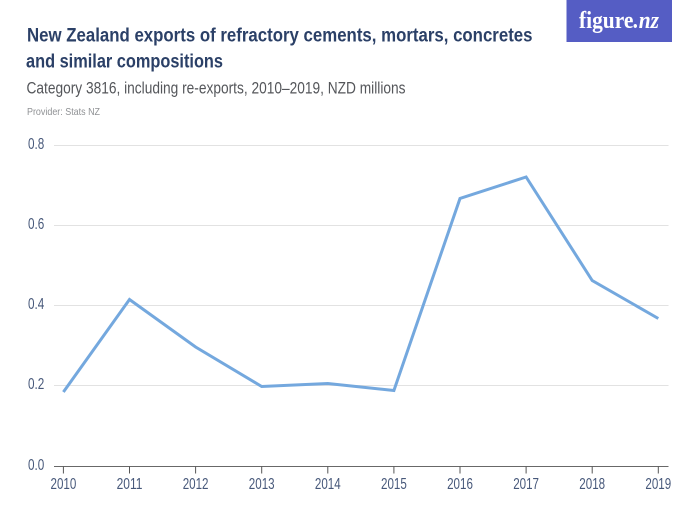  I want to click on svg-text: 0.6, so click(36, 224).